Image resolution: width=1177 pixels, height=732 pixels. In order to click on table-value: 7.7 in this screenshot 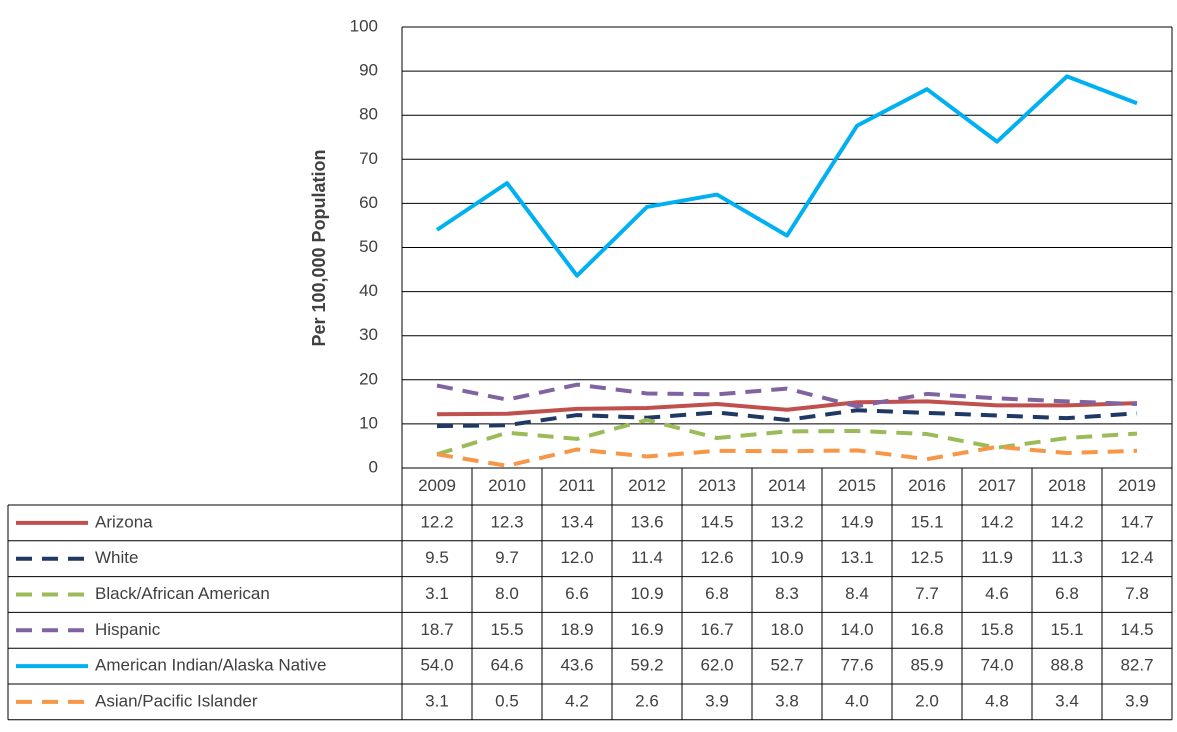, I will do `click(927, 593)`.